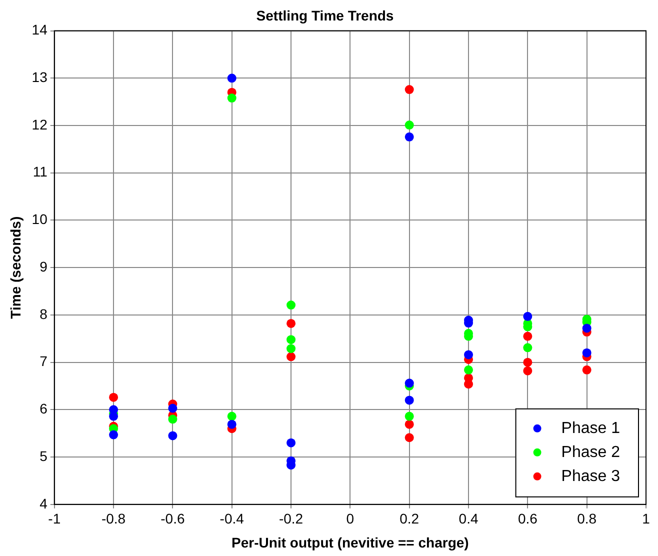  Describe the element at coordinates (410, 518) in the screenshot. I see `x-tick-label: 0.2` at that location.